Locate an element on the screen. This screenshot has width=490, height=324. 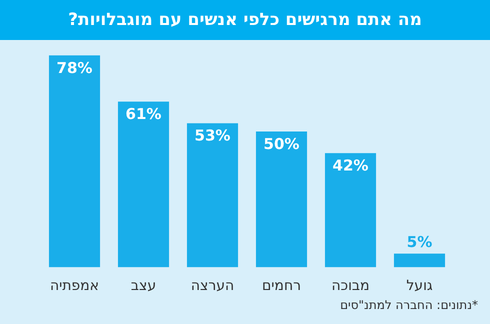
x-tick-label: עצב is located at coordinates (143, 286).